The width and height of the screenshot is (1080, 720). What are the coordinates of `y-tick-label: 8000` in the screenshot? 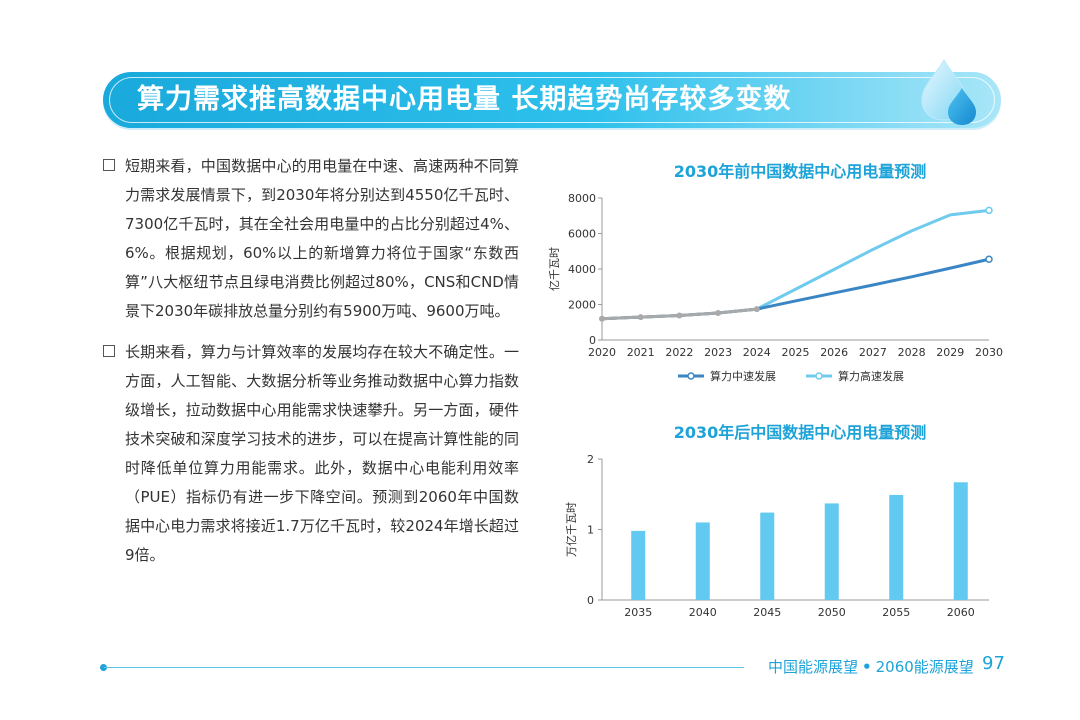 It's located at (582, 198).